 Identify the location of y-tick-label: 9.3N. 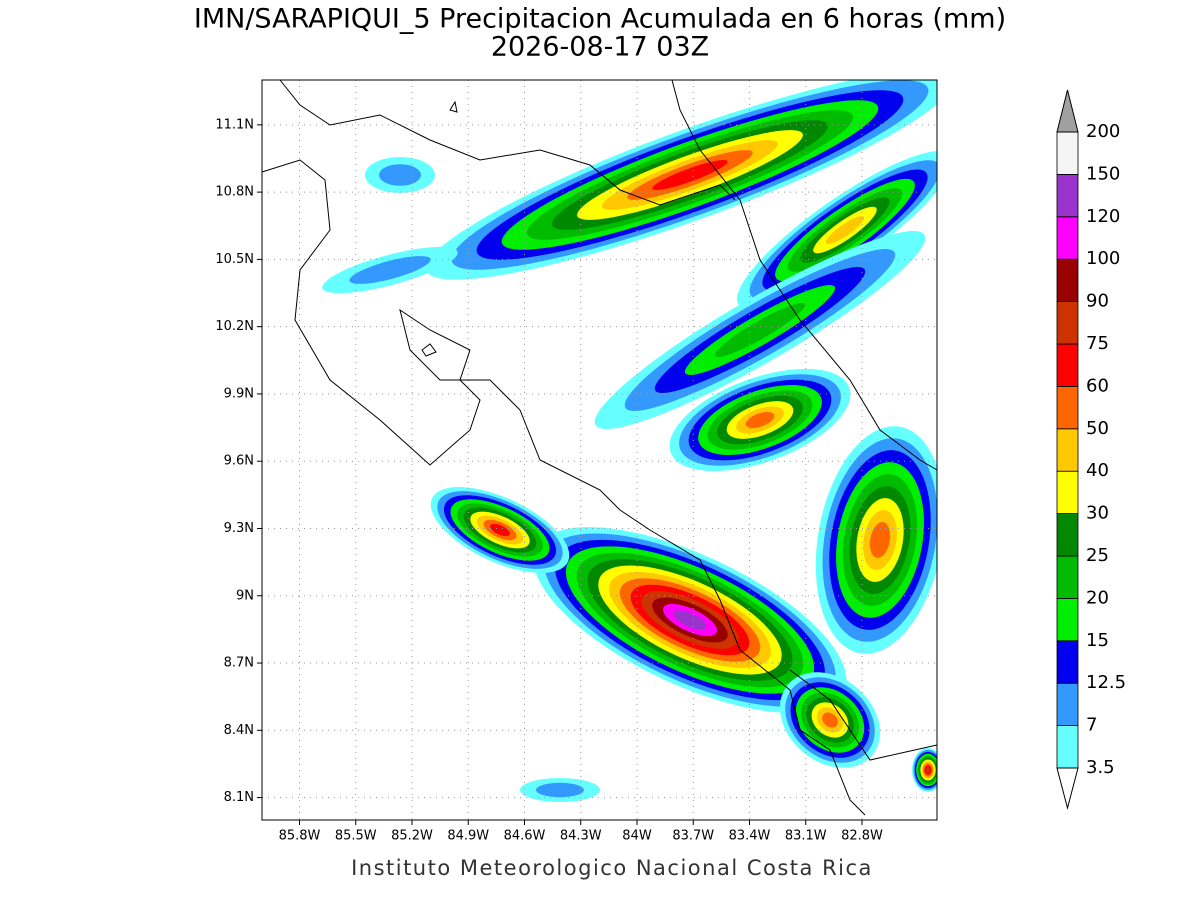
(239, 528).